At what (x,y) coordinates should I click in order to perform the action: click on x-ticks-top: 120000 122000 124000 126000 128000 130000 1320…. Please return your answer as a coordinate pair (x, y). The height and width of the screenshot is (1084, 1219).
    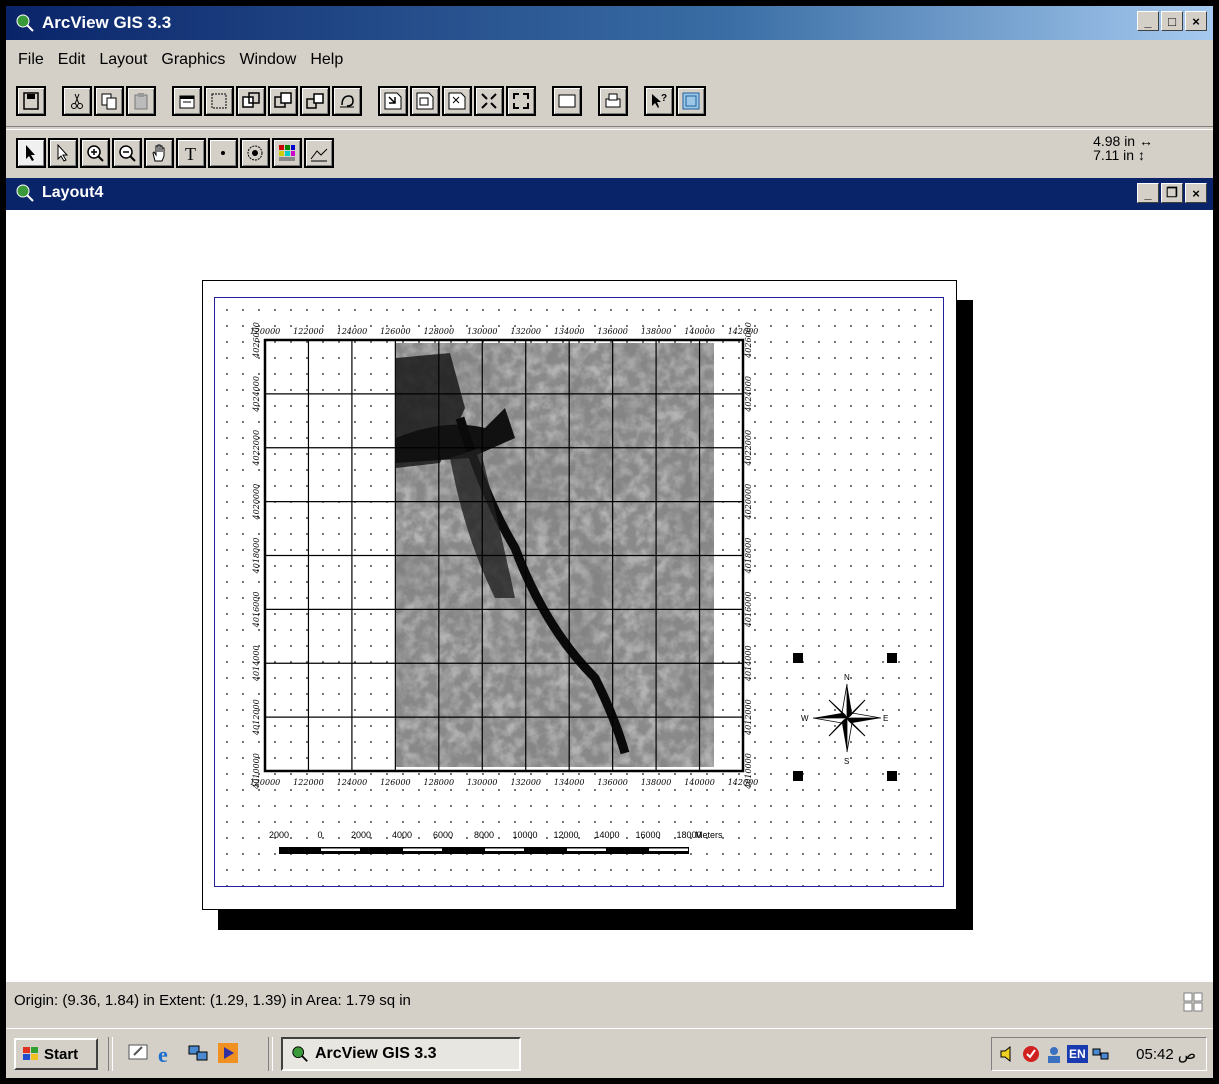
    Looking at the image, I should click on (504, 331).